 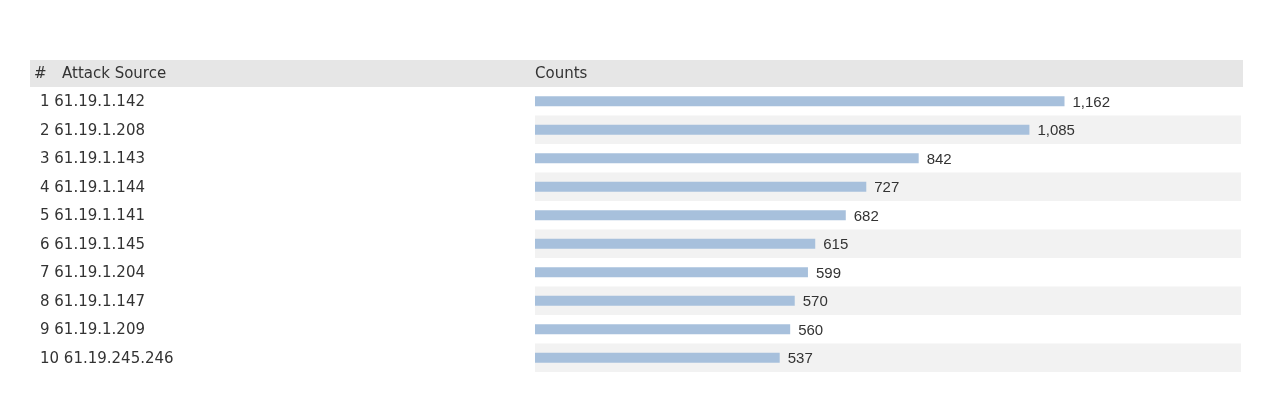 What do you see at coordinates (92, 215) in the screenshot?
I see `y-tick-label: 5 61.19.1.141` at bounding box center [92, 215].